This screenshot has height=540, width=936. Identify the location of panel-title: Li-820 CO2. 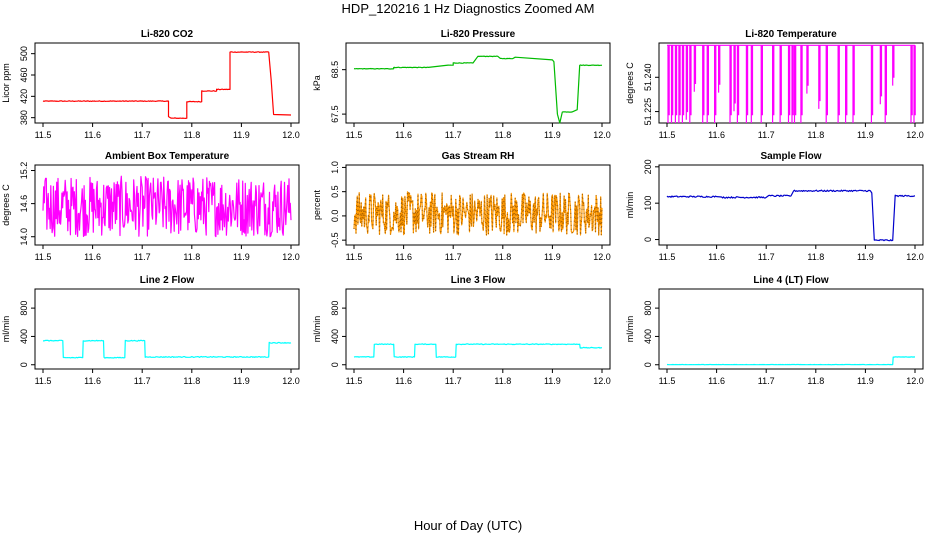
(167, 34).